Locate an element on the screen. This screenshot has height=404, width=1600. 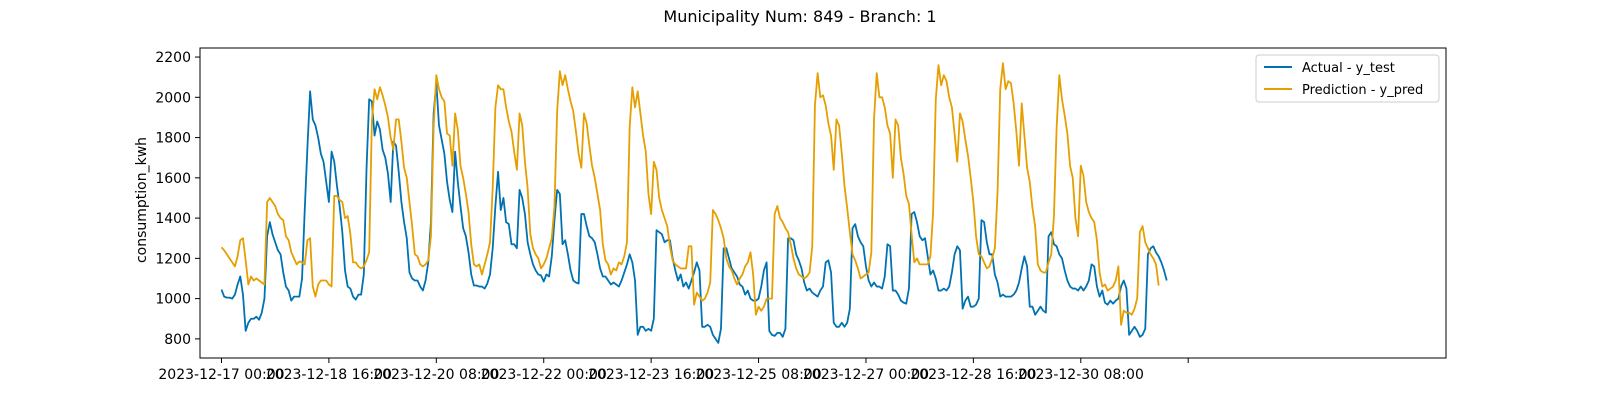
legend: Actual - y_test Prediction - y_pred is located at coordinates (1347, 78).